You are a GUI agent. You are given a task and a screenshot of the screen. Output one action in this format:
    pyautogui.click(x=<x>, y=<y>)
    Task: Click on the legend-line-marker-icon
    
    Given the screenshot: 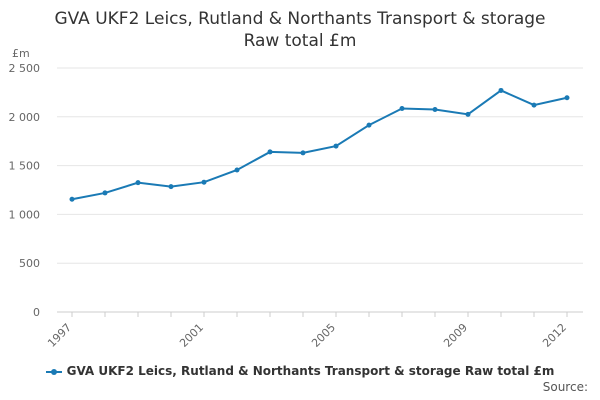 What is the action you would take?
    pyautogui.click(x=53, y=372)
    